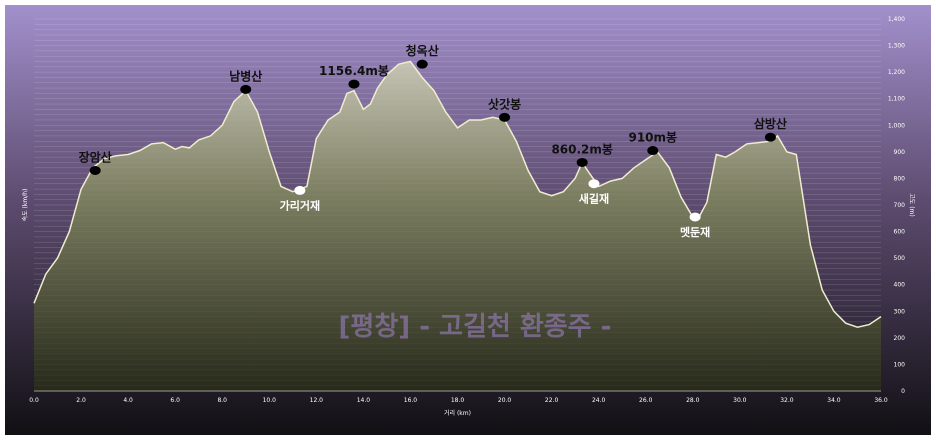 This screenshot has height=440, width=936. I want to click on x-tick-label: 18.0, so click(458, 400).